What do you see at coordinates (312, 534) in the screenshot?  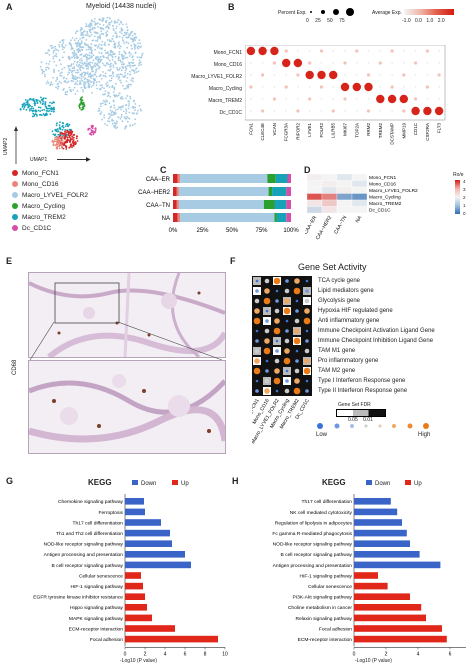 I see `kegg-pathway-label: Fc gamma R-mediated phagocytosis` at bounding box center [312, 534].